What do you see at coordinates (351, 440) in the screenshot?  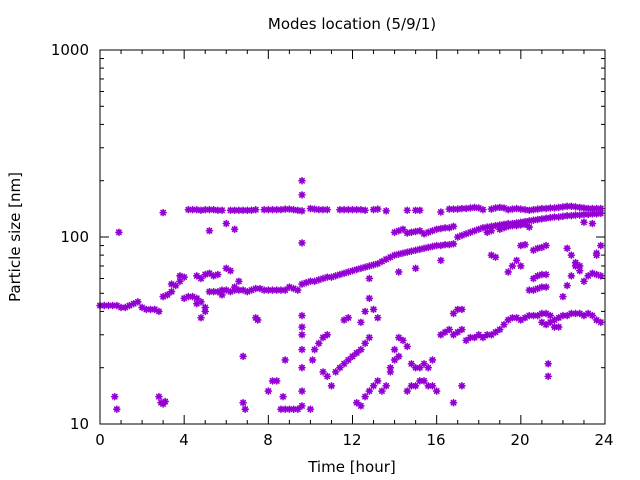 I see `x-tick-label: 12` at bounding box center [351, 440].